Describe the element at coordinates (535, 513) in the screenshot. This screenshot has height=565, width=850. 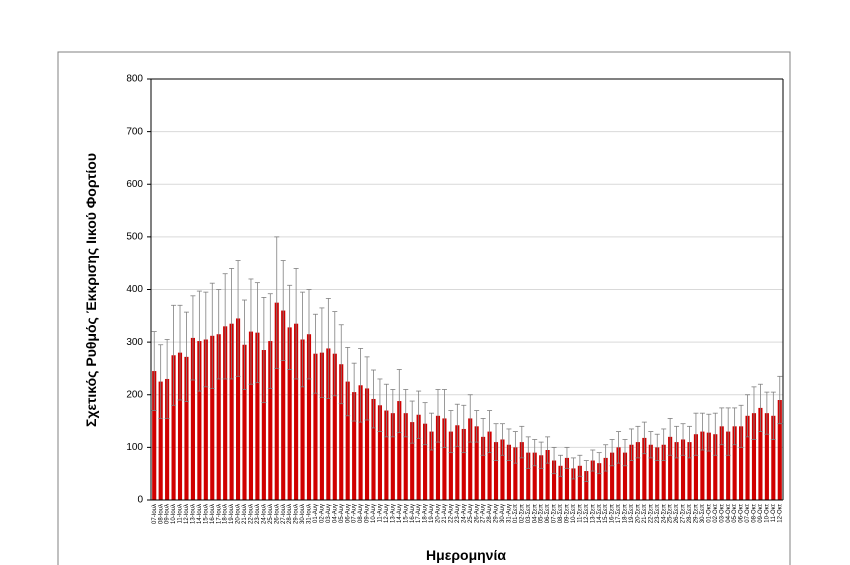
I see `x-tick-label: 04-Σεπ` at that location.